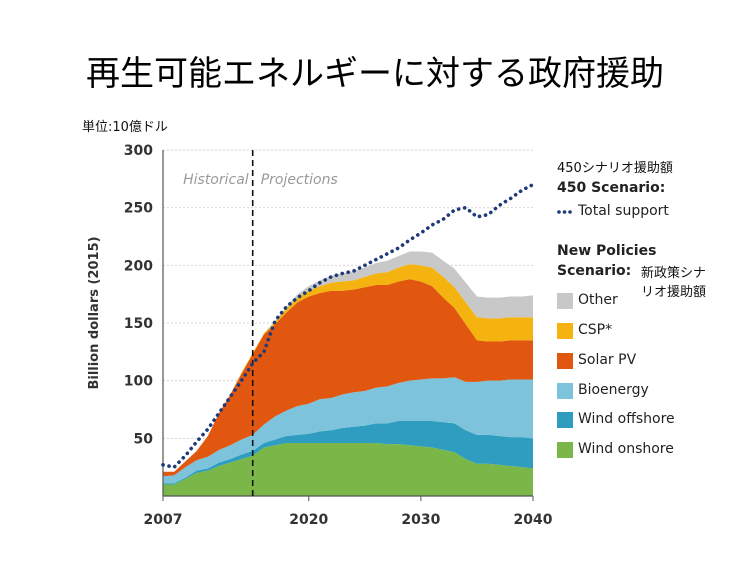  What do you see at coordinates (138, 209) in the screenshot?
I see `y-tick-label-250: 250` at bounding box center [138, 209].